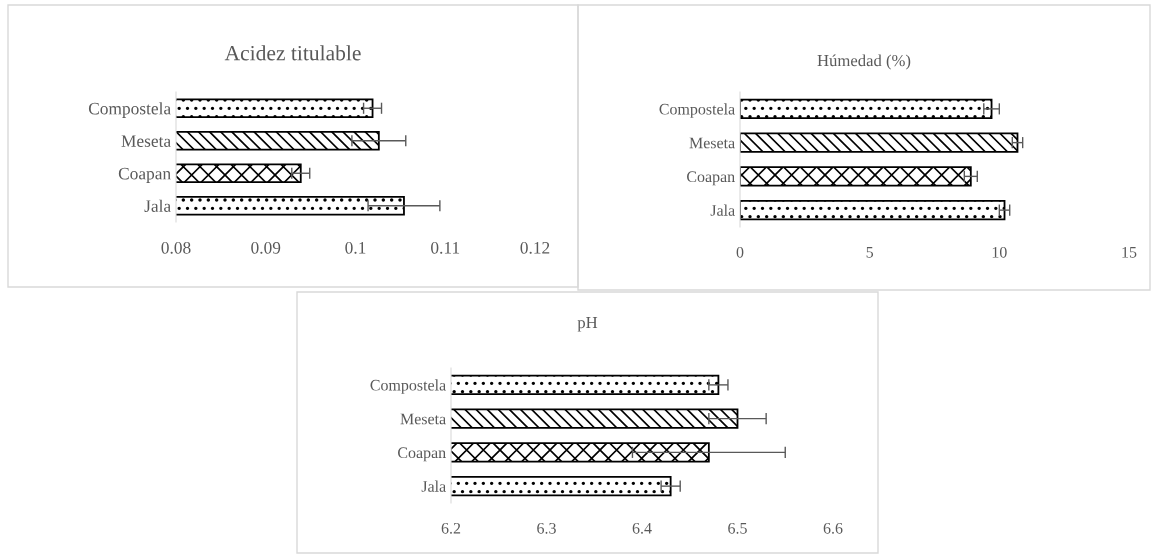 The image size is (1159, 557). What do you see at coordinates (833, 528) in the screenshot?
I see `x-tick-label: 6.6` at bounding box center [833, 528].